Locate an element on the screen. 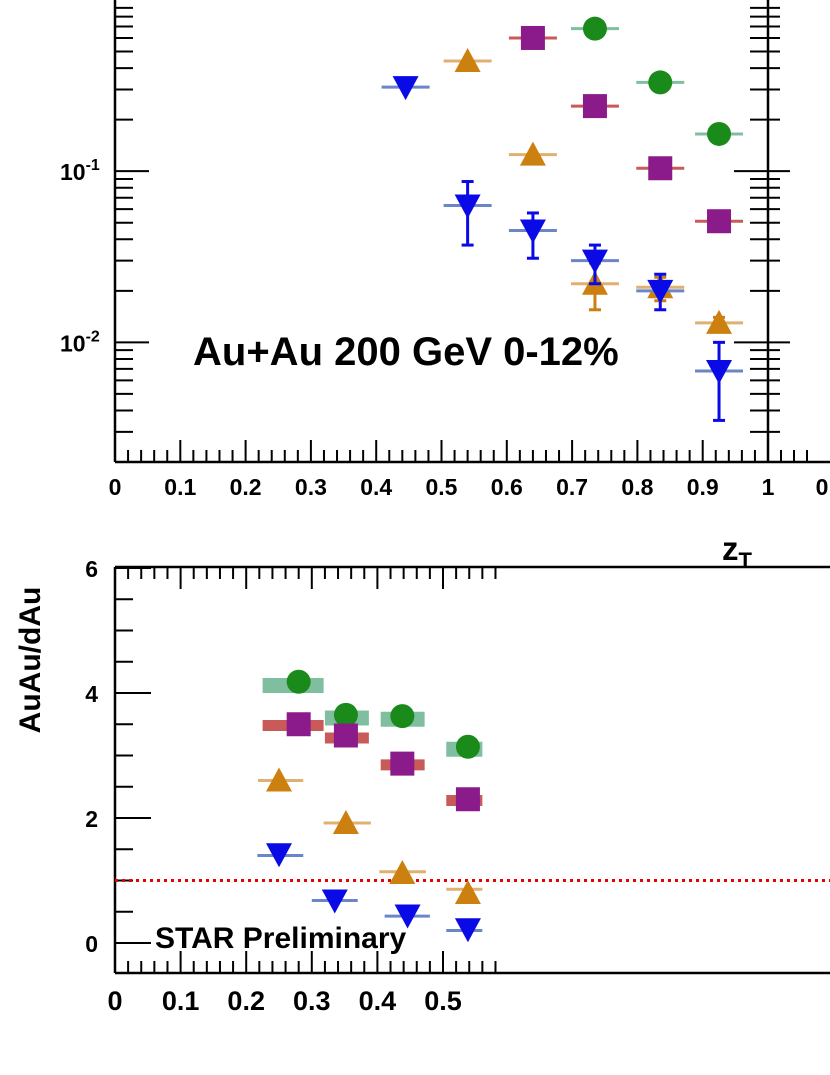  top-x-tick-label: 1 is located at coordinates (768, 487).